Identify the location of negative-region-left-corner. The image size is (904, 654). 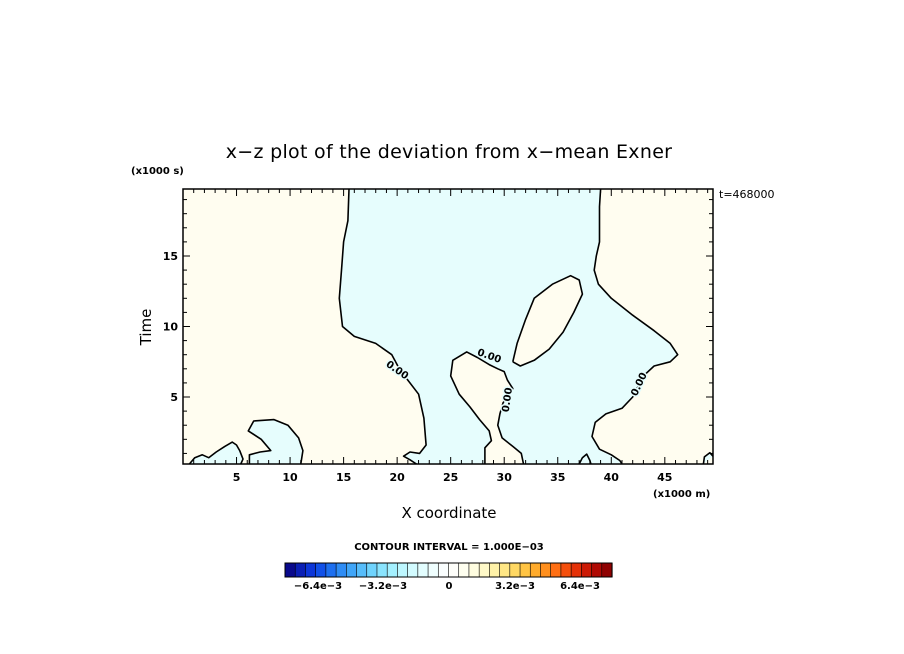
(216, 453).